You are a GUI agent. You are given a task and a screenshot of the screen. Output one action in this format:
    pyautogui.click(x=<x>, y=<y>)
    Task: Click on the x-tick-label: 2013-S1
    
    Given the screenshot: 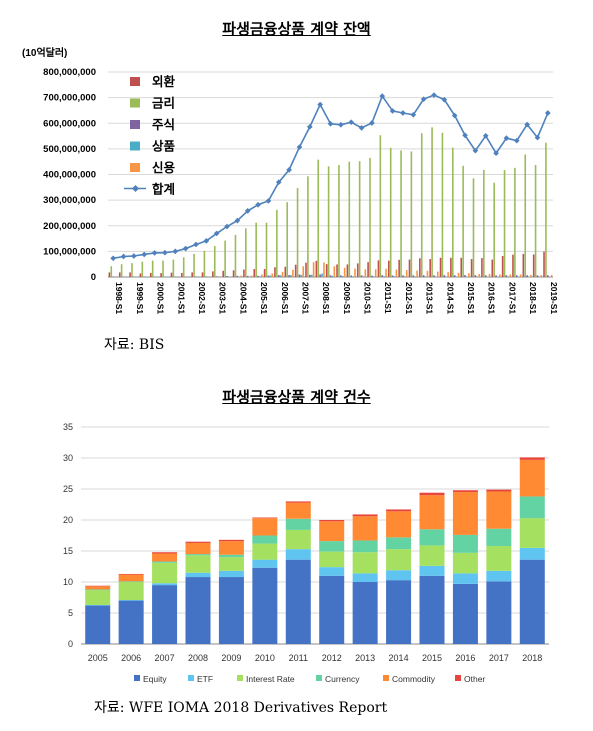 What is the action you would take?
    pyautogui.click(x=430, y=298)
    